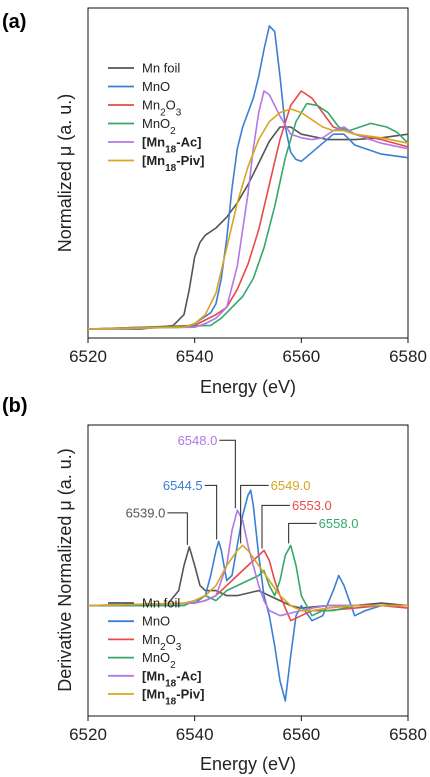  Describe the element at coordinates (248, 730) in the screenshot. I see `panel-b-x-ticks: 6520 6540 6560 6580` at that location.